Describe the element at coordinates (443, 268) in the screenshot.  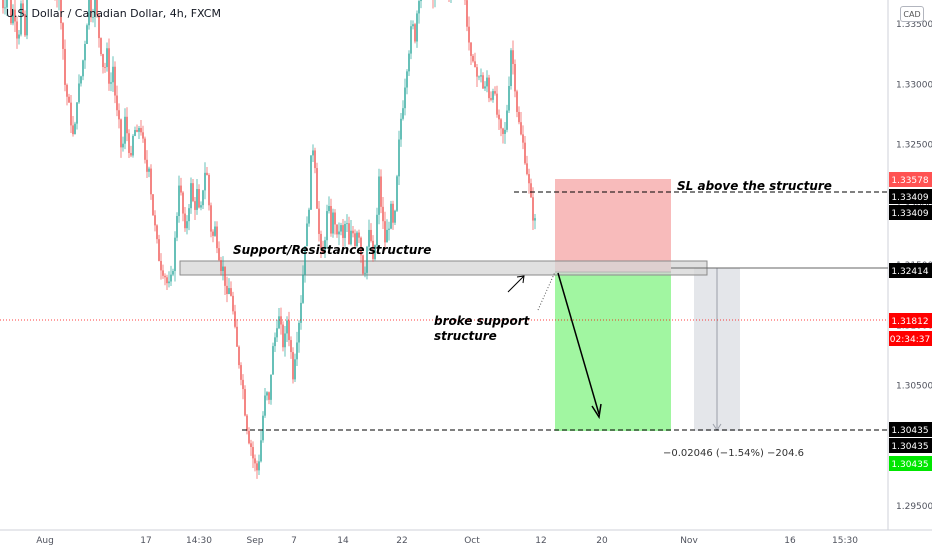
I see `support-resistance-box` at that location.